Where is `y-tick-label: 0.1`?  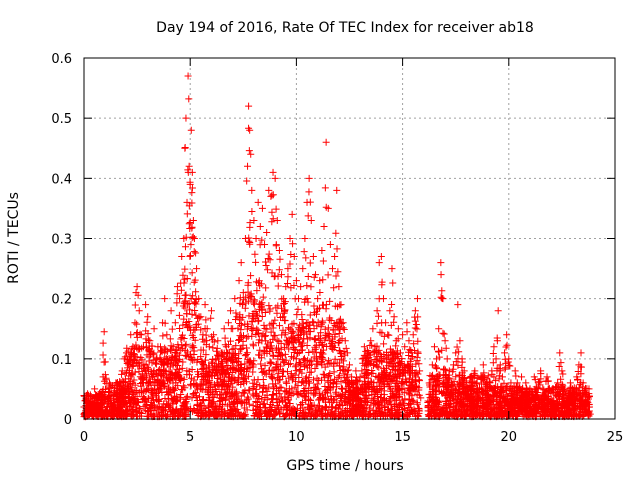 y-tick-label: 0.1 is located at coordinates (61, 360).